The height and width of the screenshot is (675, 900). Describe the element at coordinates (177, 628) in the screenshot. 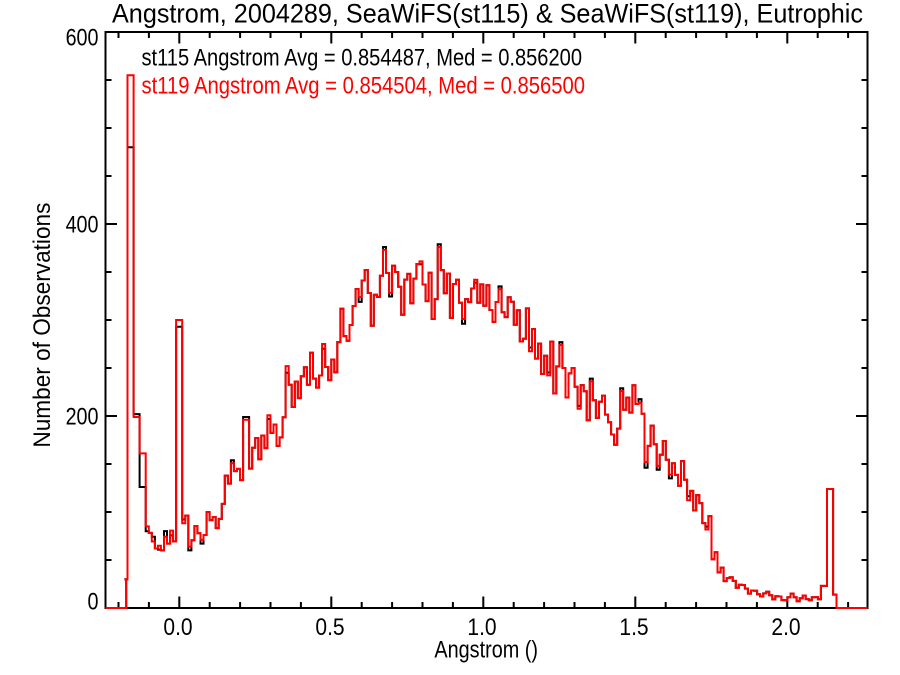

I see `svg-text: 0.0` at that location.